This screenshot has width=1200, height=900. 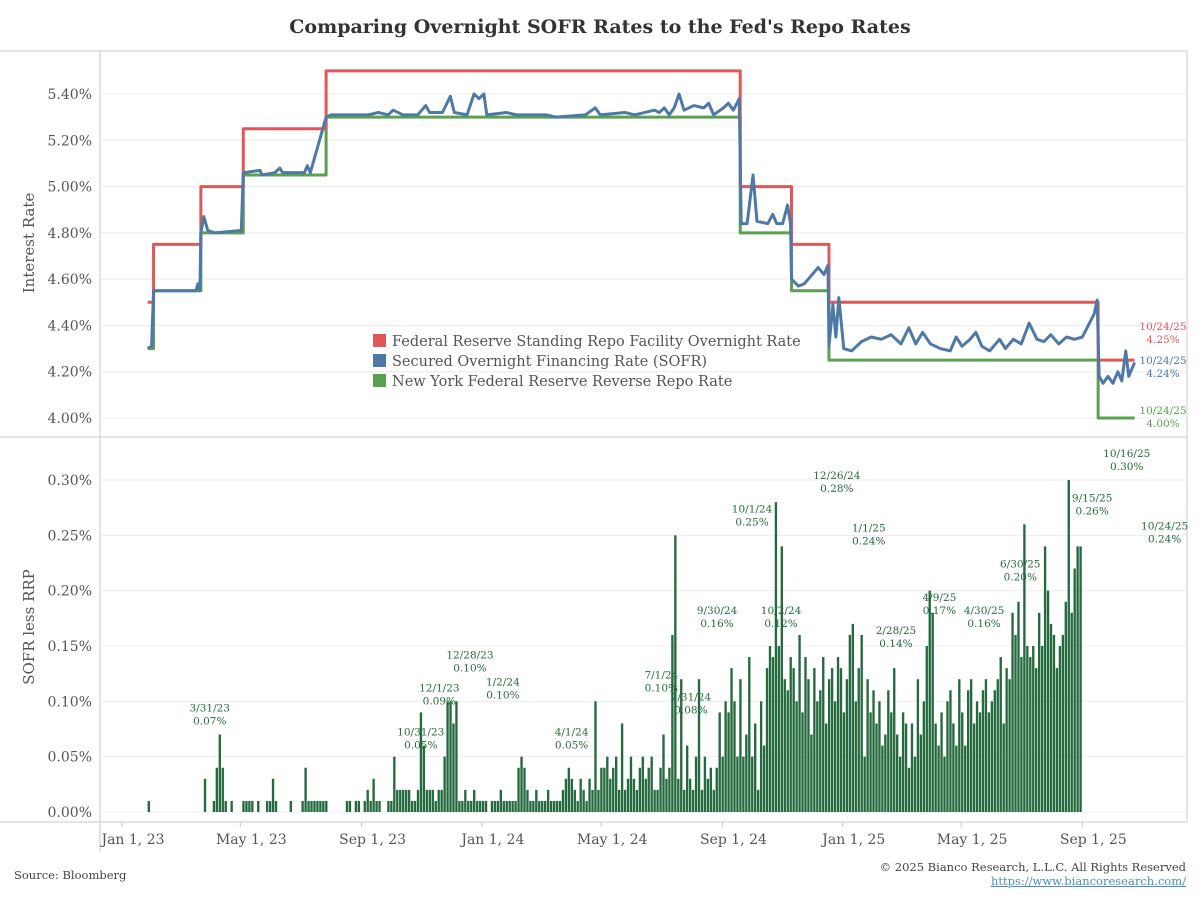 What do you see at coordinates (70, 592) in the screenshot?
I see `bottom-y-tick-label: 0.20%` at bounding box center [70, 592].